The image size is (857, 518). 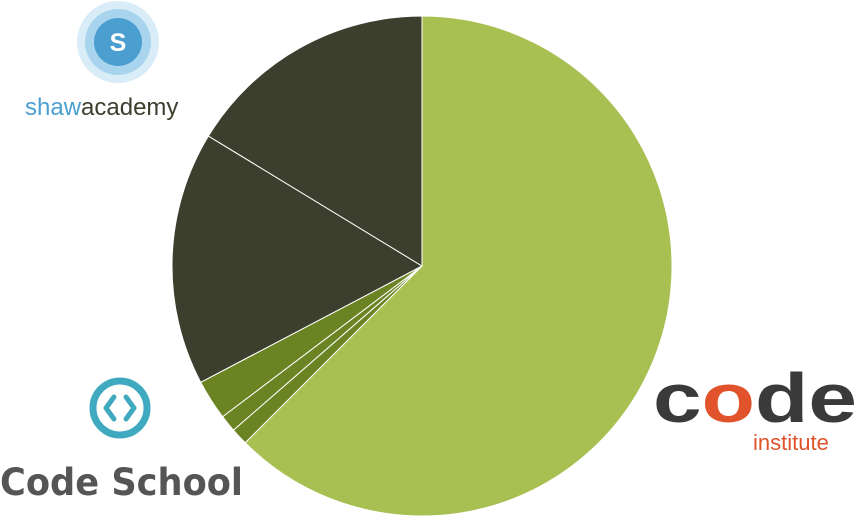 I want to click on code-institute-o: o, so click(x=728, y=398).